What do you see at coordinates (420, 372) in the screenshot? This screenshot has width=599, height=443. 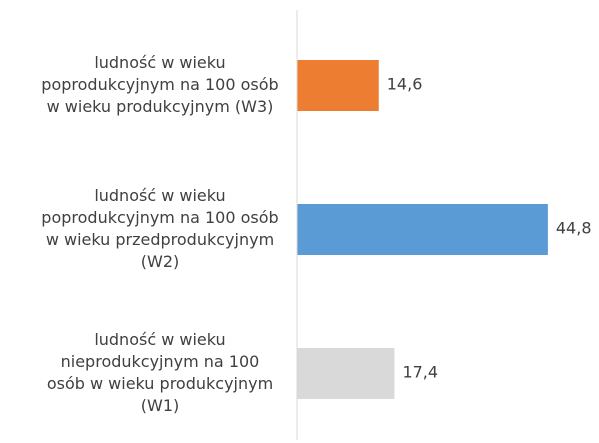 I see `data-label: 17,4` at bounding box center [420, 372].